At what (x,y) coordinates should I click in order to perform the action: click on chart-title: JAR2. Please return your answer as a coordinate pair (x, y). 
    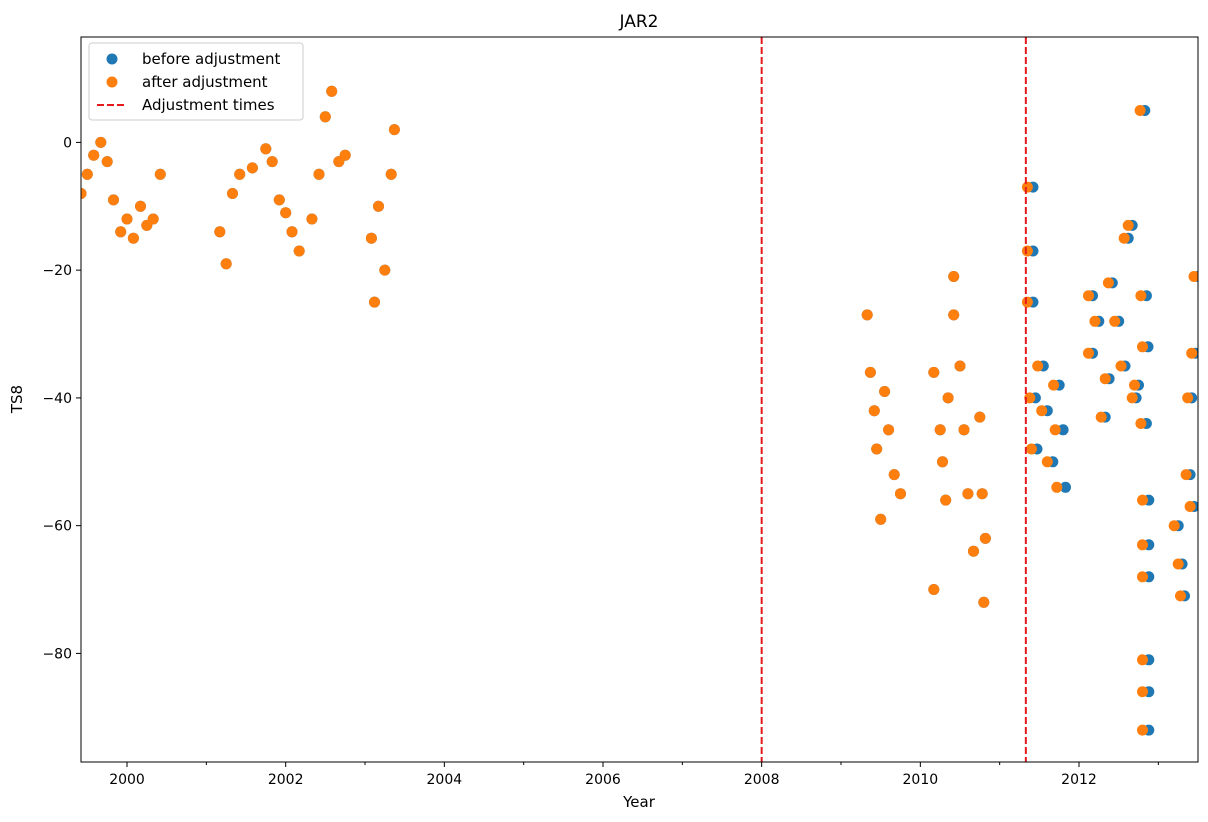
    Looking at the image, I should click on (639, 22).